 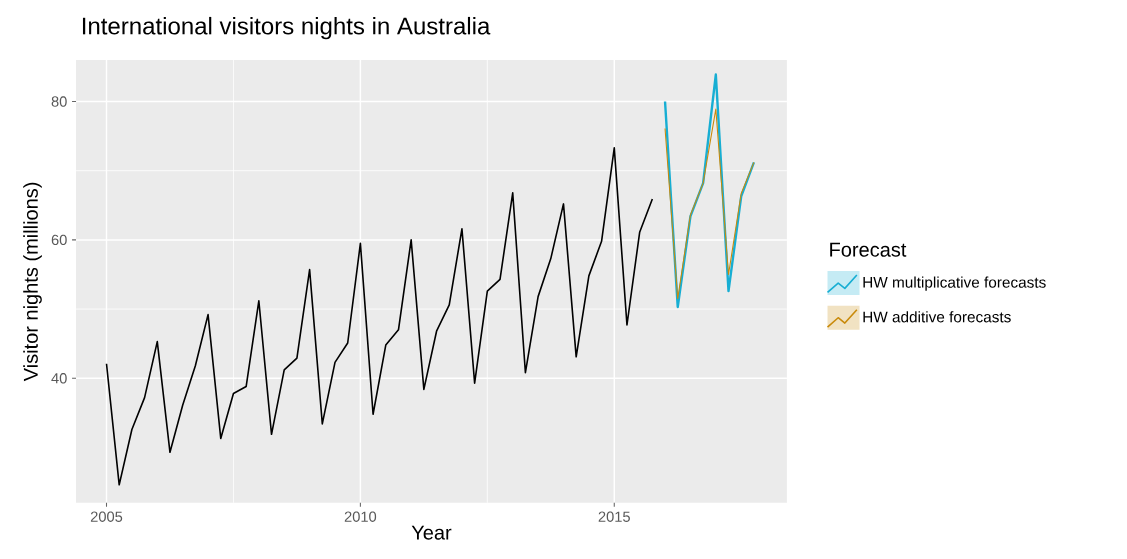 I want to click on legend-title: Forecast, so click(x=868, y=249).